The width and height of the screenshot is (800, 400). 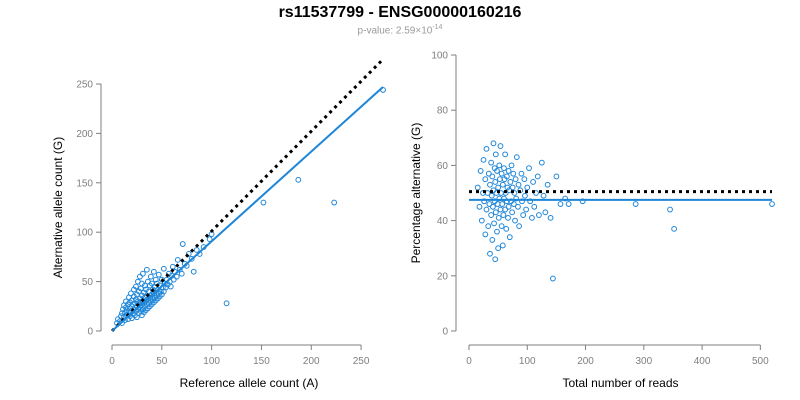 What do you see at coordinates (469, 361) in the screenshot?
I see `x-tick-label: 0` at bounding box center [469, 361].